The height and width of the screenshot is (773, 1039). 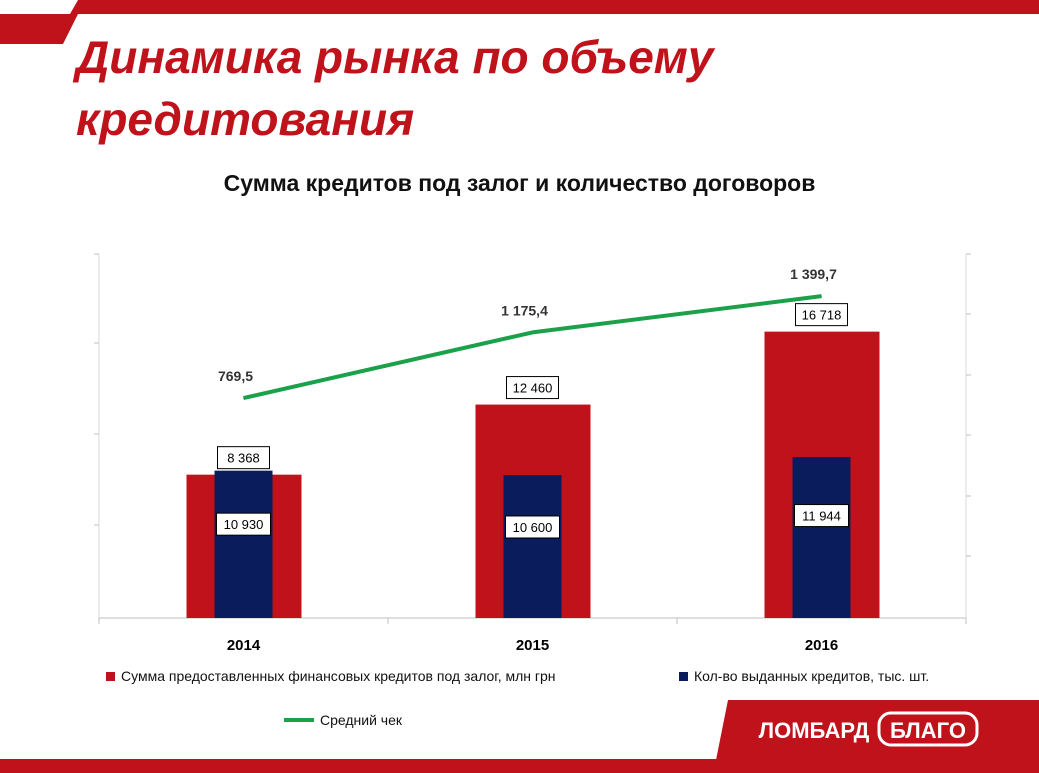 What do you see at coordinates (244, 645) in the screenshot?
I see `x-tick-label-2014: 2014` at bounding box center [244, 645].